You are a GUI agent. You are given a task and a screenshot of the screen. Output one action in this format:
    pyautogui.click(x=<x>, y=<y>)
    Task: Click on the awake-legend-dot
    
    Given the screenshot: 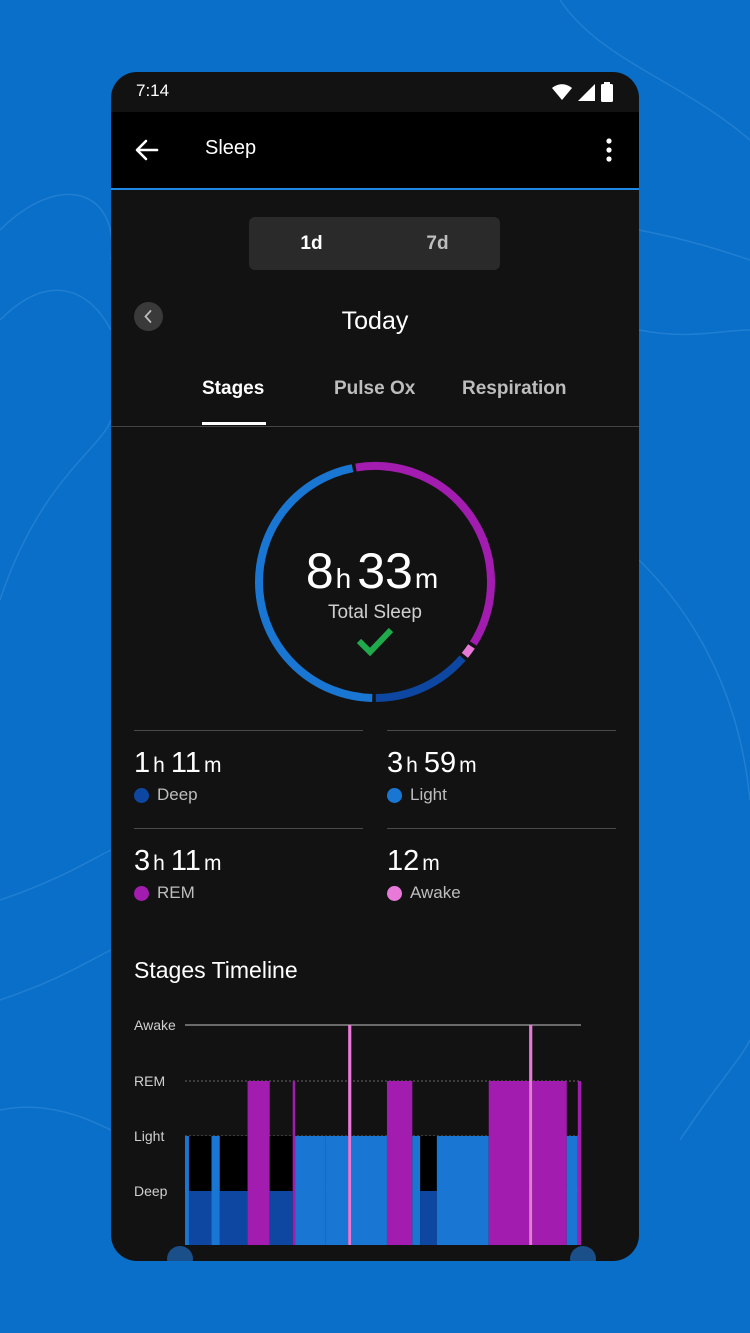 What is the action you would take?
    pyautogui.click(x=394, y=893)
    